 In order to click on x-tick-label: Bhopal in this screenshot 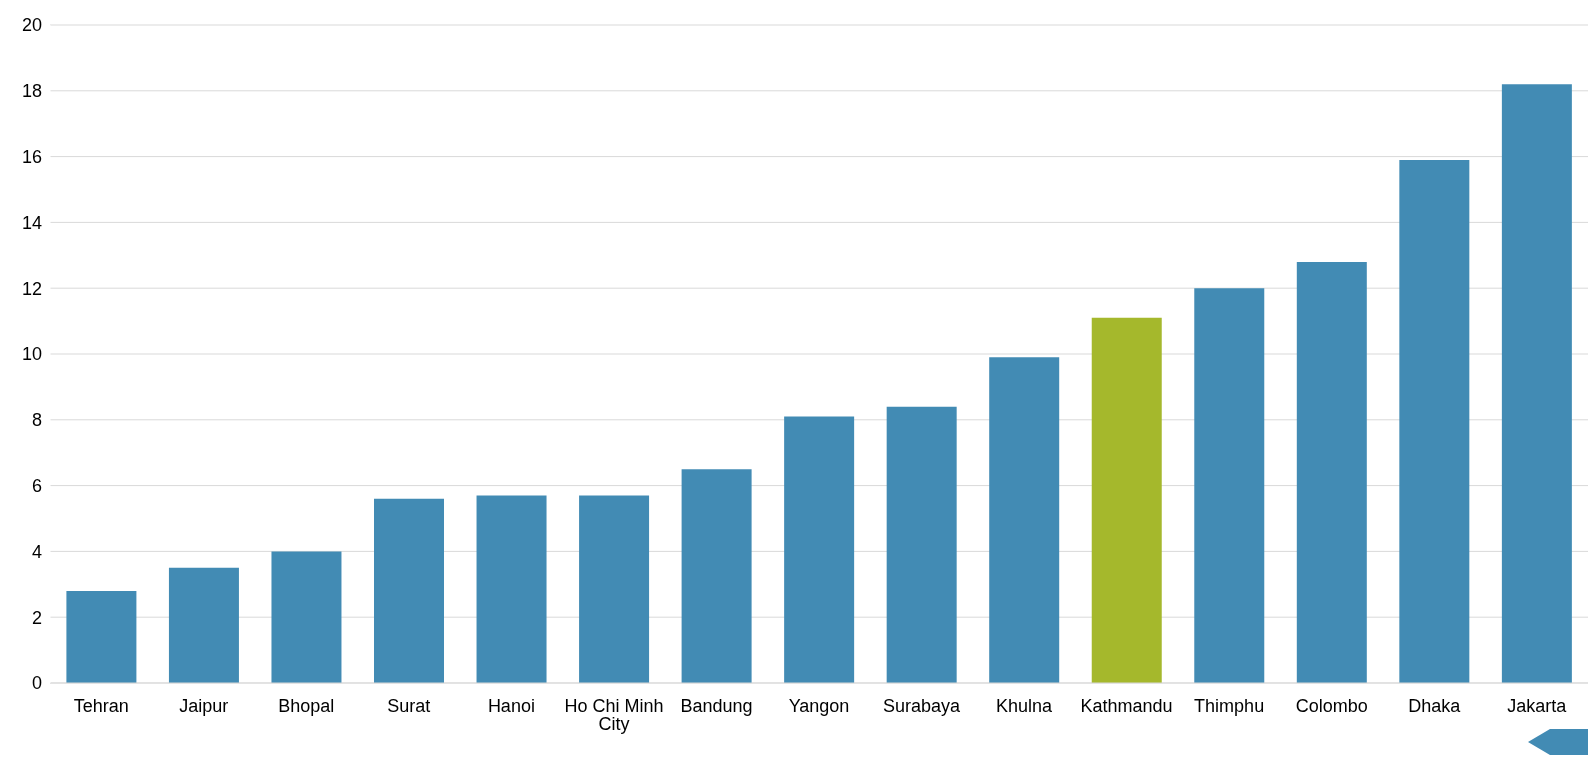, I will do `click(306, 705)`.